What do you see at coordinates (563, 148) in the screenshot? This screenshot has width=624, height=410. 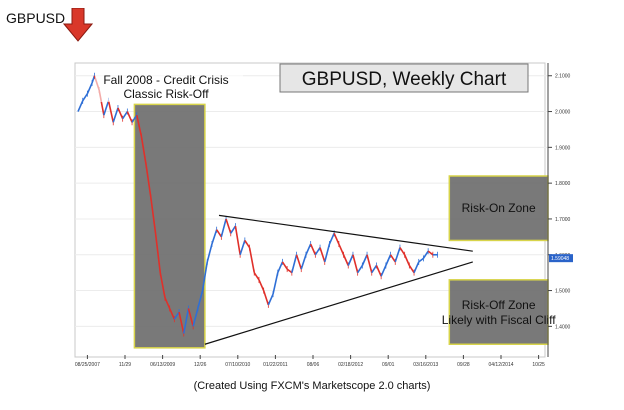 I see `price-tick-label: 1.9000` at bounding box center [563, 148].